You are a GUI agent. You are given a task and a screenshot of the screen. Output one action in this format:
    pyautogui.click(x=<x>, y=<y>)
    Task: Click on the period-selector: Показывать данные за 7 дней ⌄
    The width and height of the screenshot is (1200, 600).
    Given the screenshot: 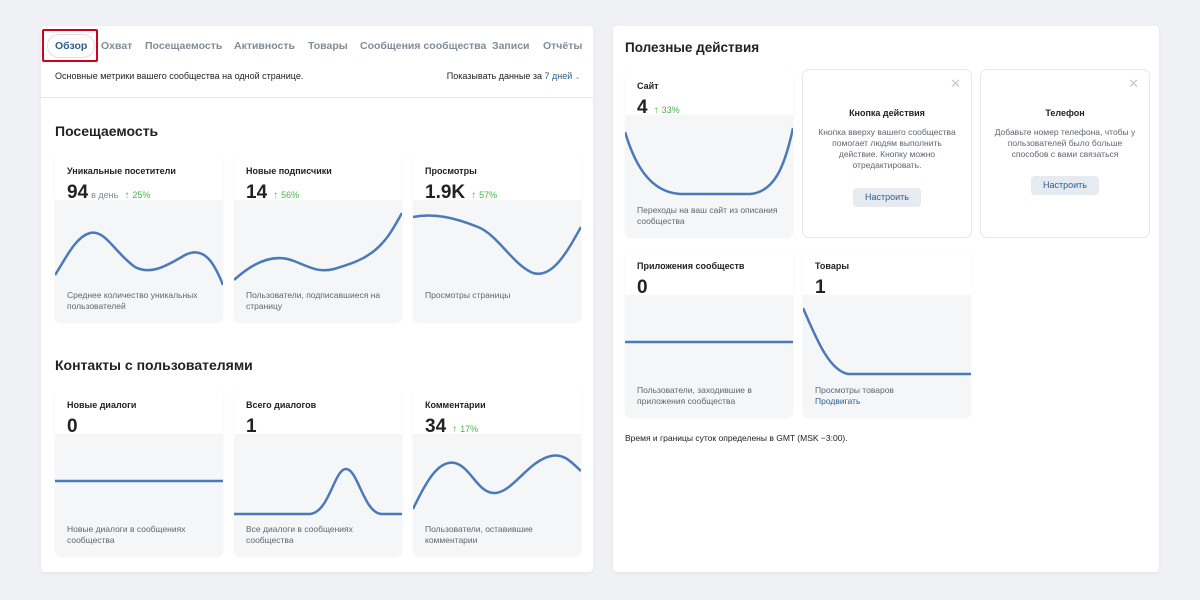 What is the action you would take?
    pyautogui.click(x=514, y=76)
    